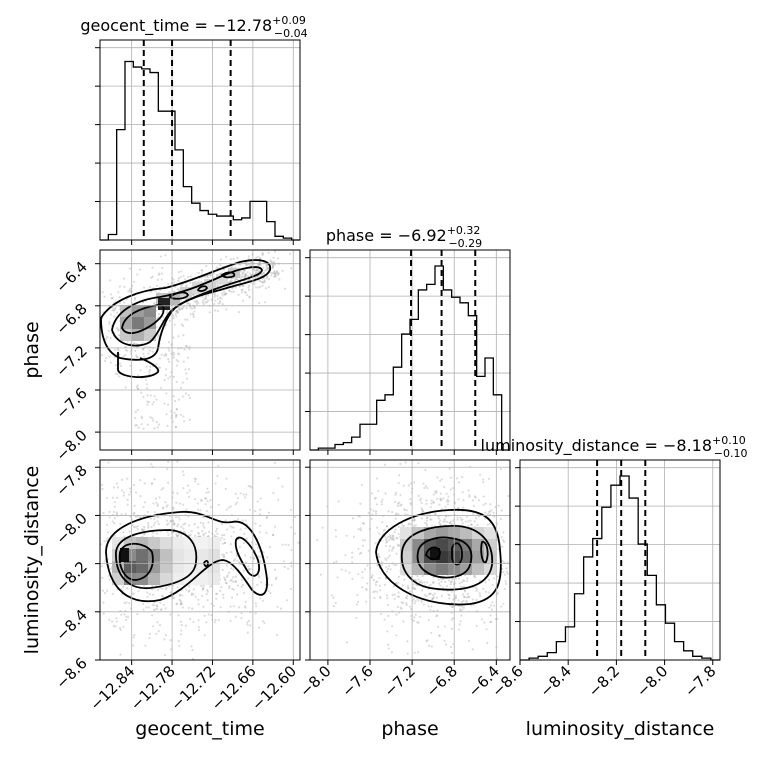  What do you see at coordinates (729, 440) in the screenshot?
I see `panel-title-upper-error: +0.10` at bounding box center [729, 440].